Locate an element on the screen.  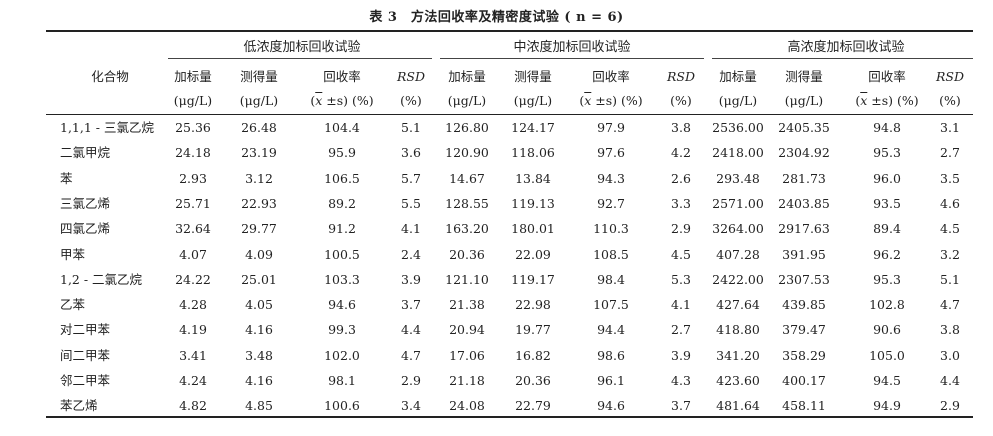
table-cell: 3.41 is located at coordinates (193, 355).